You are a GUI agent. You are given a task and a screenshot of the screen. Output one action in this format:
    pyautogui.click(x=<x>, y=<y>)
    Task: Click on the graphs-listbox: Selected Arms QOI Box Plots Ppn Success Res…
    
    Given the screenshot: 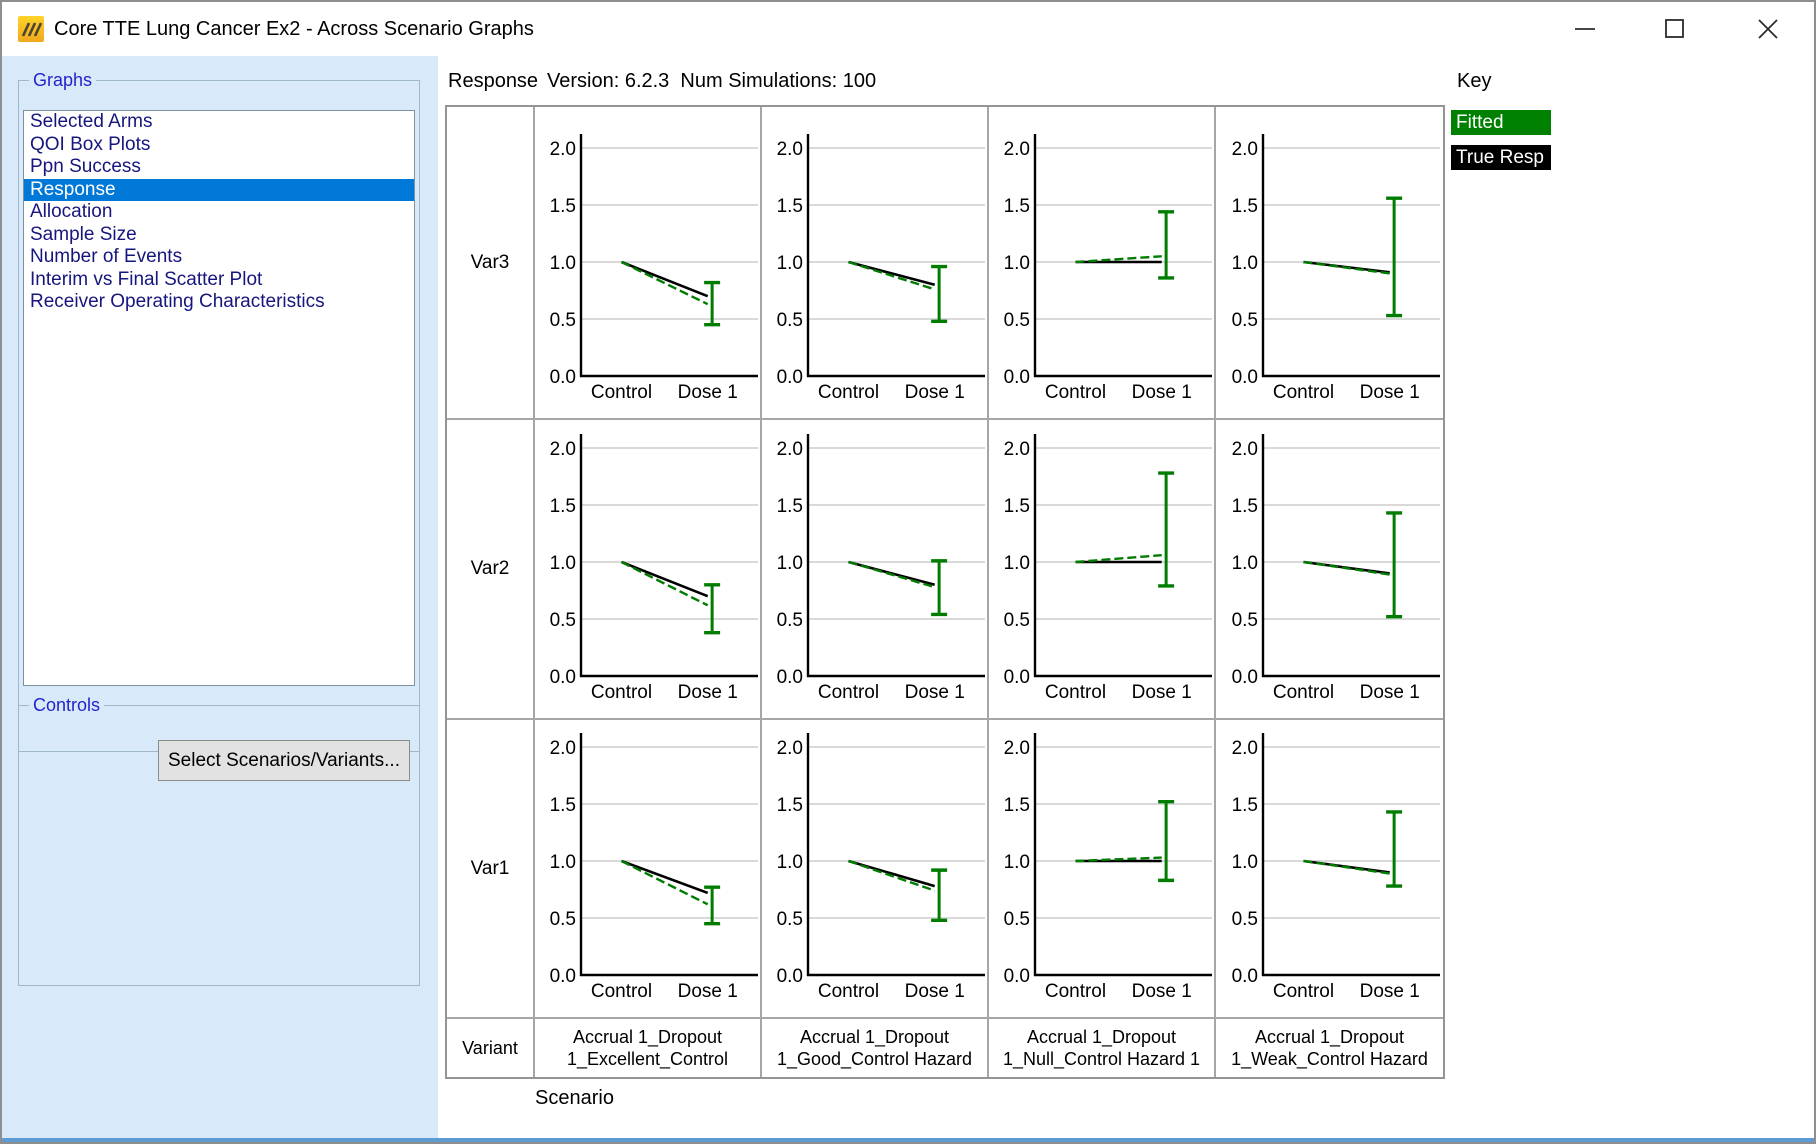 What is the action you would take?
    pyautogui.click(x=219, y=398)
    